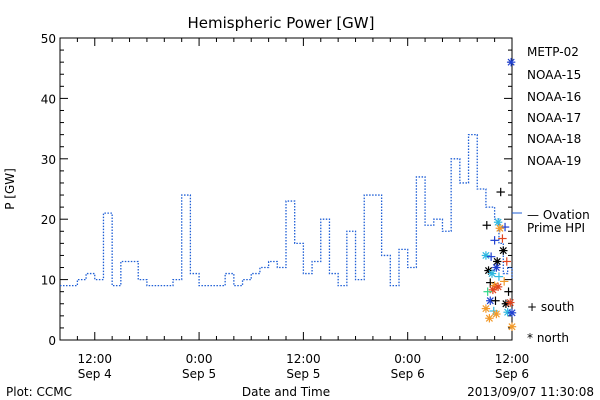 The width and height of the screenshot is (600, 400). I want to click on legend-noaa19: NOAA-19, so click(554, 161).